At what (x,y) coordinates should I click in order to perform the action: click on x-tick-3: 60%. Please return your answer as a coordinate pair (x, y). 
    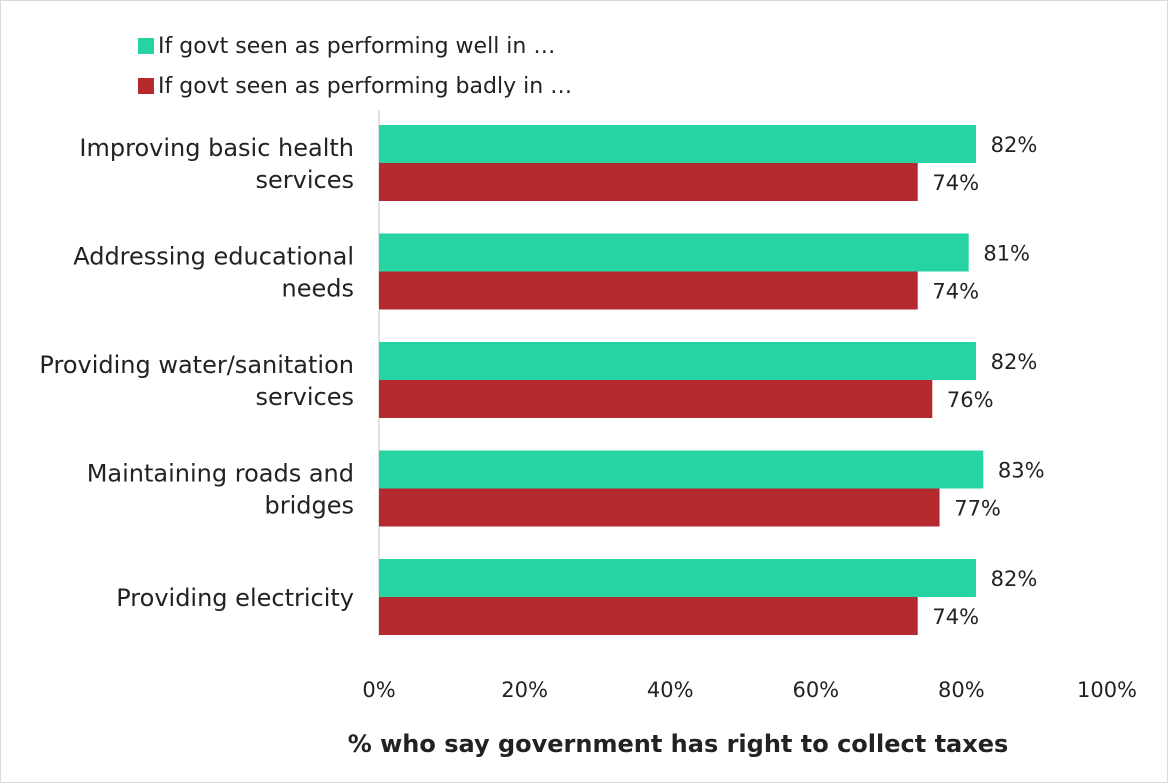
    Looking at the image, I should click on (815, 690).